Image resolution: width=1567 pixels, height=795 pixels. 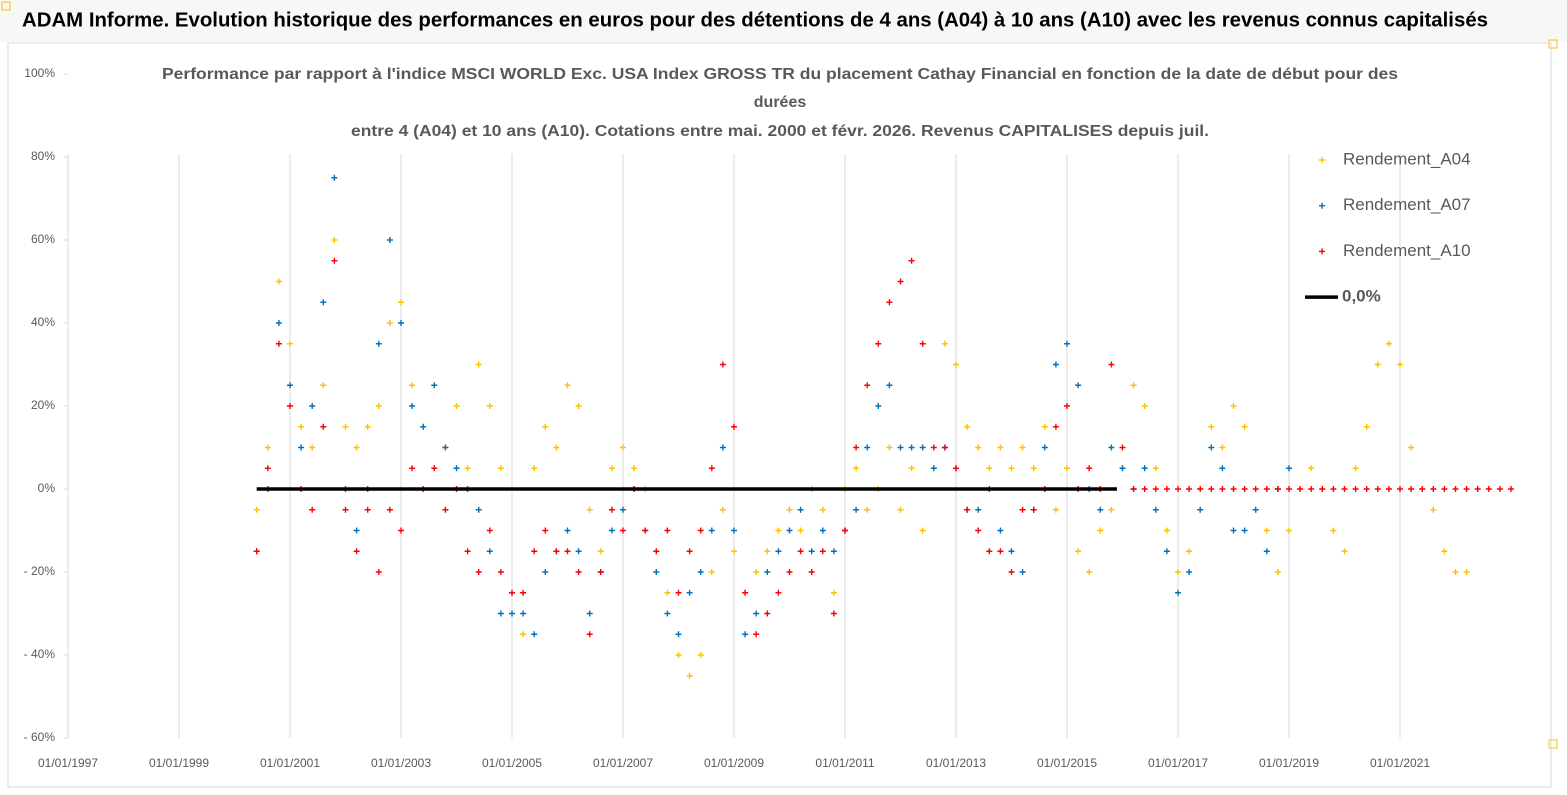 I want to click on x-tick-label: 01/01/2003, so click(x=401, y=763).